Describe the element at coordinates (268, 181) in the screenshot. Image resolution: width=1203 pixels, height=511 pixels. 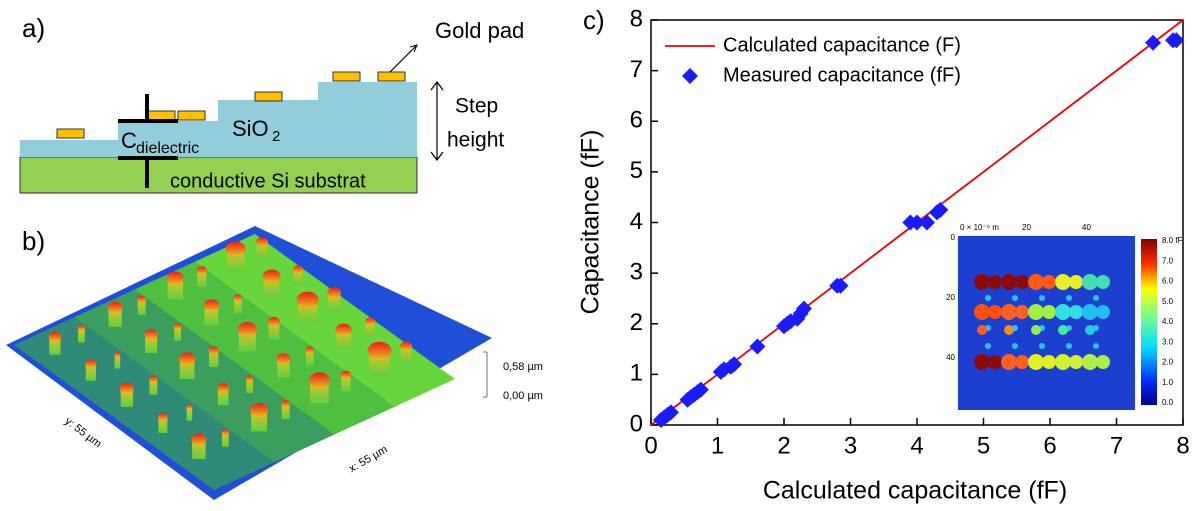
I see `substrate-label: conductive Si substrat` at that location.